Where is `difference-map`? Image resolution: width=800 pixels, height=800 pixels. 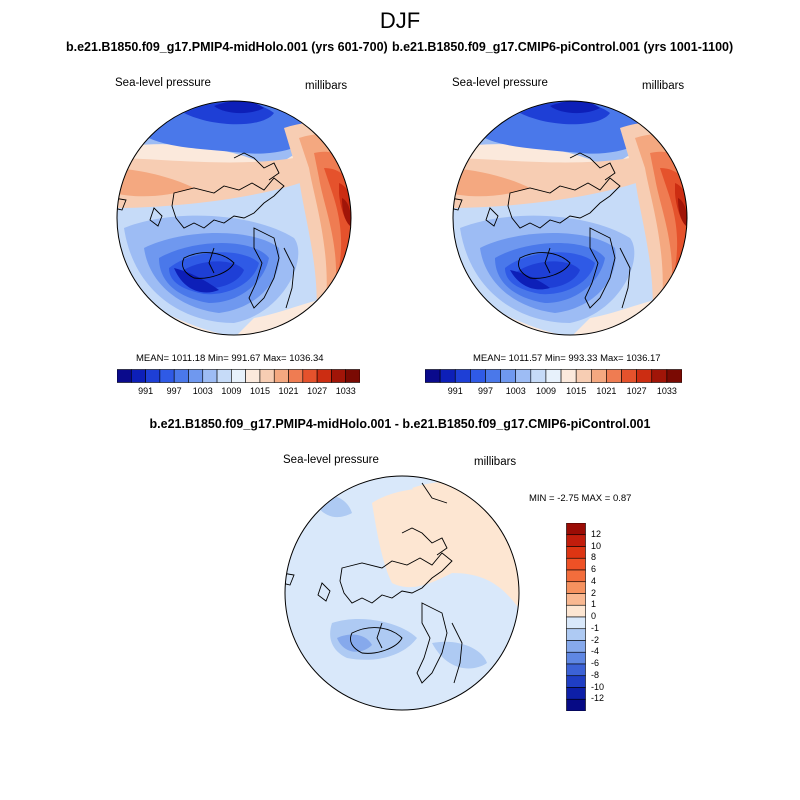
difference-map is located at coordinates (402, 593).